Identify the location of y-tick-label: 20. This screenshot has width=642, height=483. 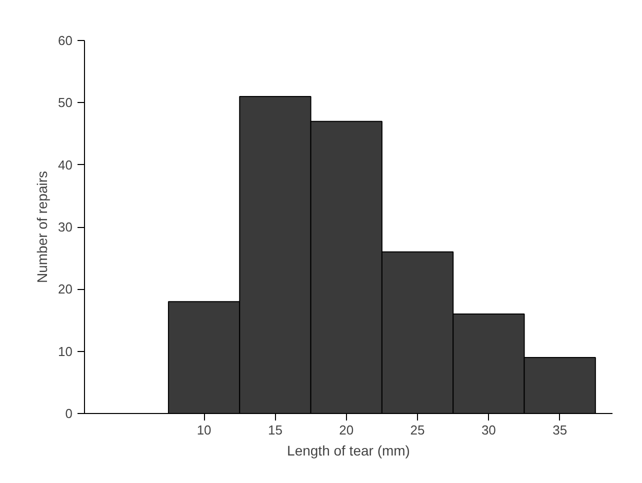
(65, 289).